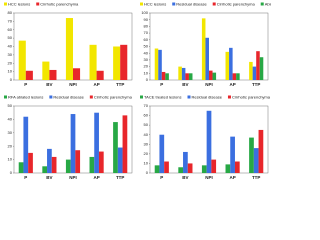  I want to click on y-tick-label: 90, so click(146, 19).